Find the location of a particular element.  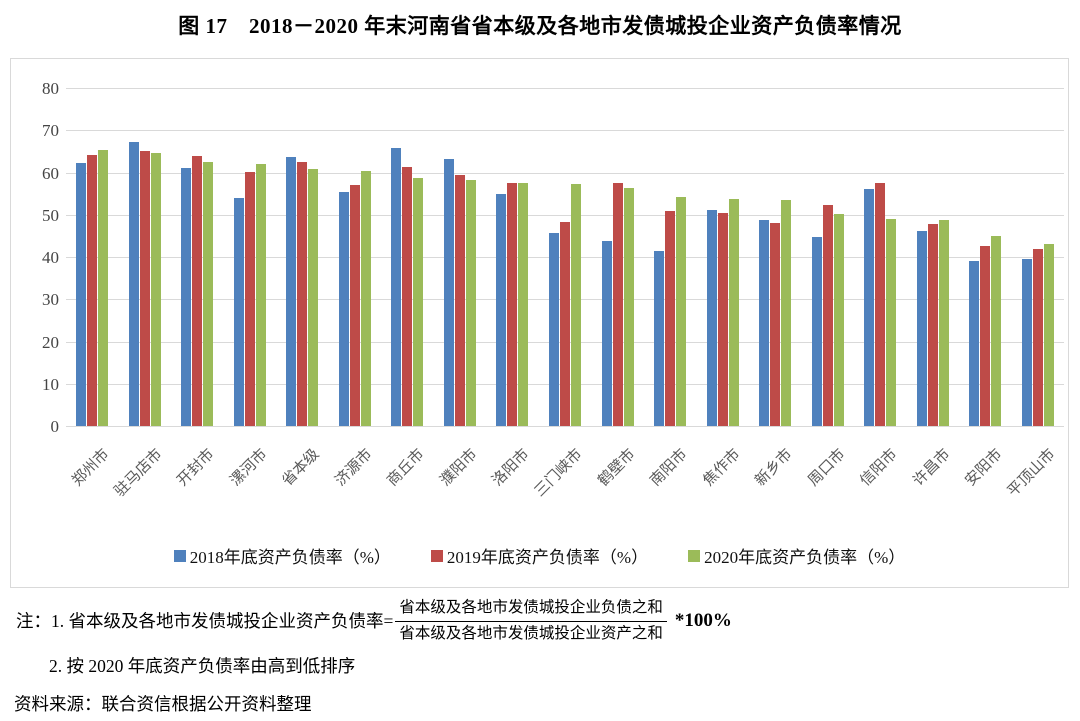

y-tick-label-80: 80 is located at coordinates (50, 88).